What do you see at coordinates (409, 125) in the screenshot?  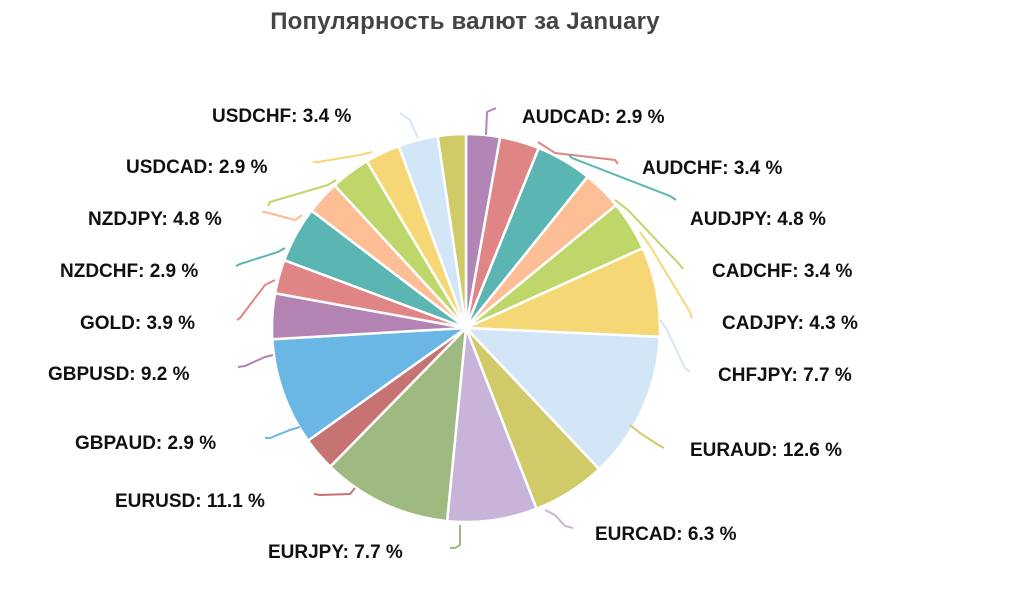 I see `leader-line-extra` at bounding box center [409, 125].